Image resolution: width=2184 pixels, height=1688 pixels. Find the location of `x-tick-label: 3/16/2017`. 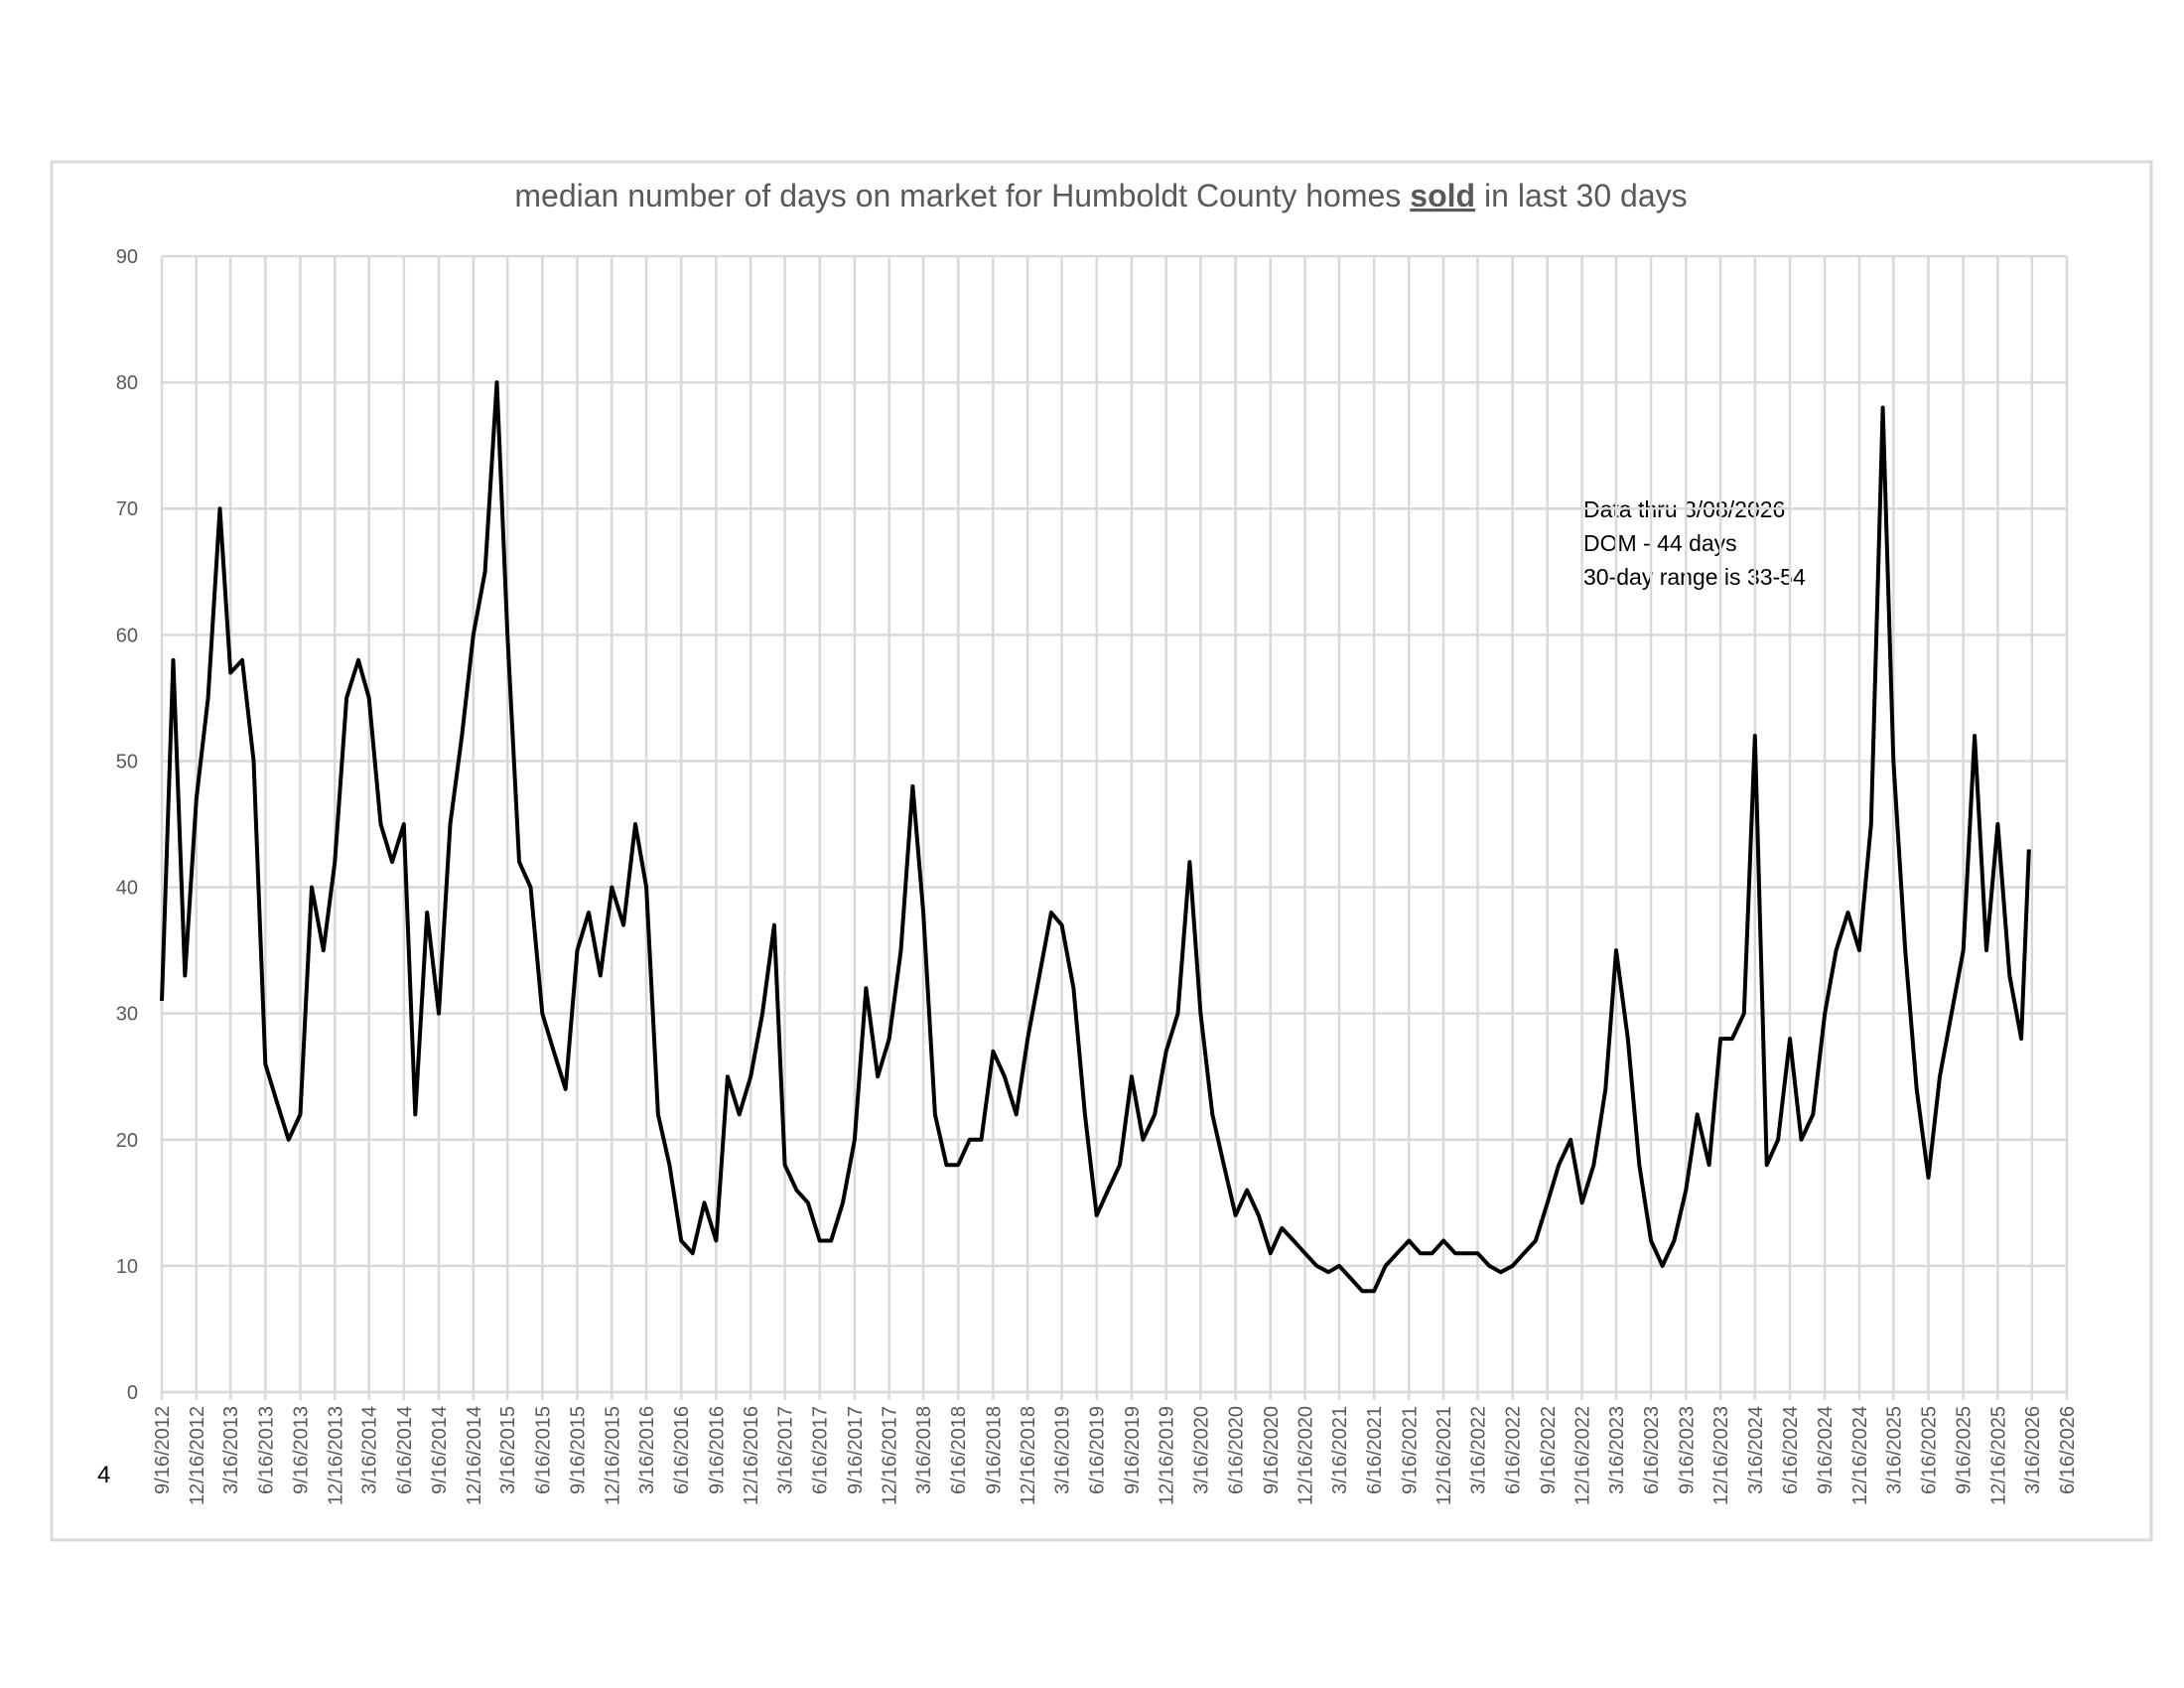

x-tick-label: 3/16/2017 is located at coordinates (786, 1450).